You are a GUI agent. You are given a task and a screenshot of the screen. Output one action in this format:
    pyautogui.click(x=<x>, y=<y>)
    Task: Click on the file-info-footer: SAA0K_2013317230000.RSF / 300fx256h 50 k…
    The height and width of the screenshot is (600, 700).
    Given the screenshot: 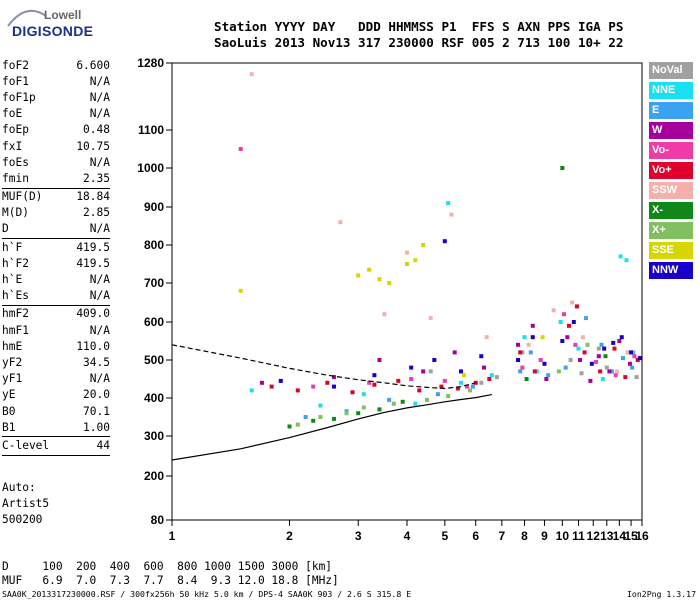 What is the action you would take?
    pyautogui.click(x=207, y=594)
    